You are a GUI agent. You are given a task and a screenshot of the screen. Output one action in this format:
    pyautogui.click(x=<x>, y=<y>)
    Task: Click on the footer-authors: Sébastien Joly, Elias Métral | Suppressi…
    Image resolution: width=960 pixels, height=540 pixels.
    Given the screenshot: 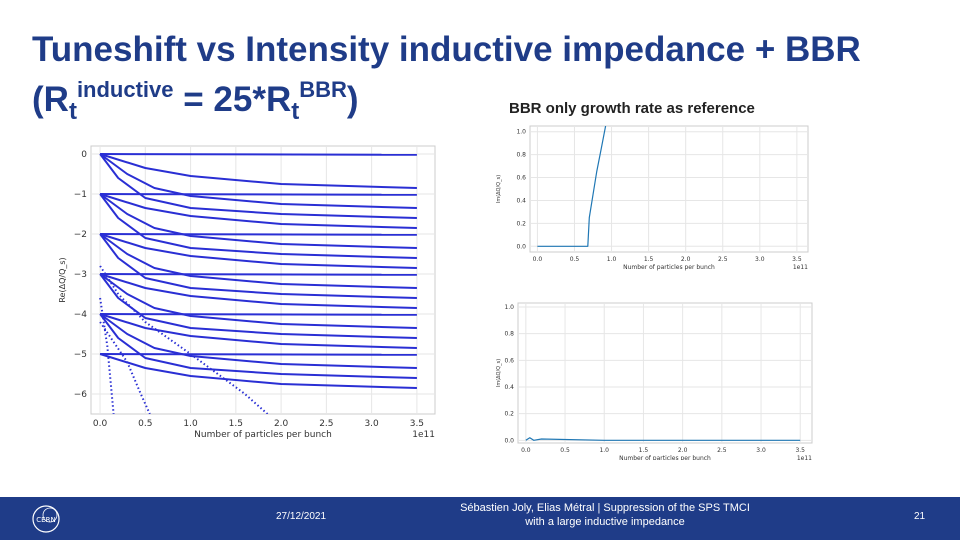 What is the action you would take?
    pyautogui.click(x=605, y=515)
    